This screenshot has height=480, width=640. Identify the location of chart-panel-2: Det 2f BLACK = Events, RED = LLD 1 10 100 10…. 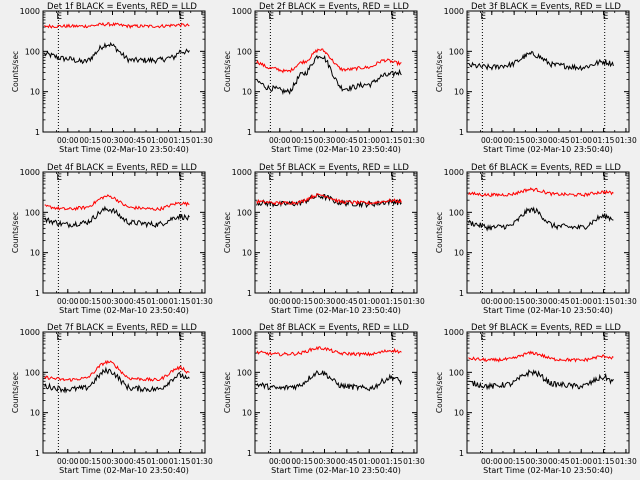
(324, 78).